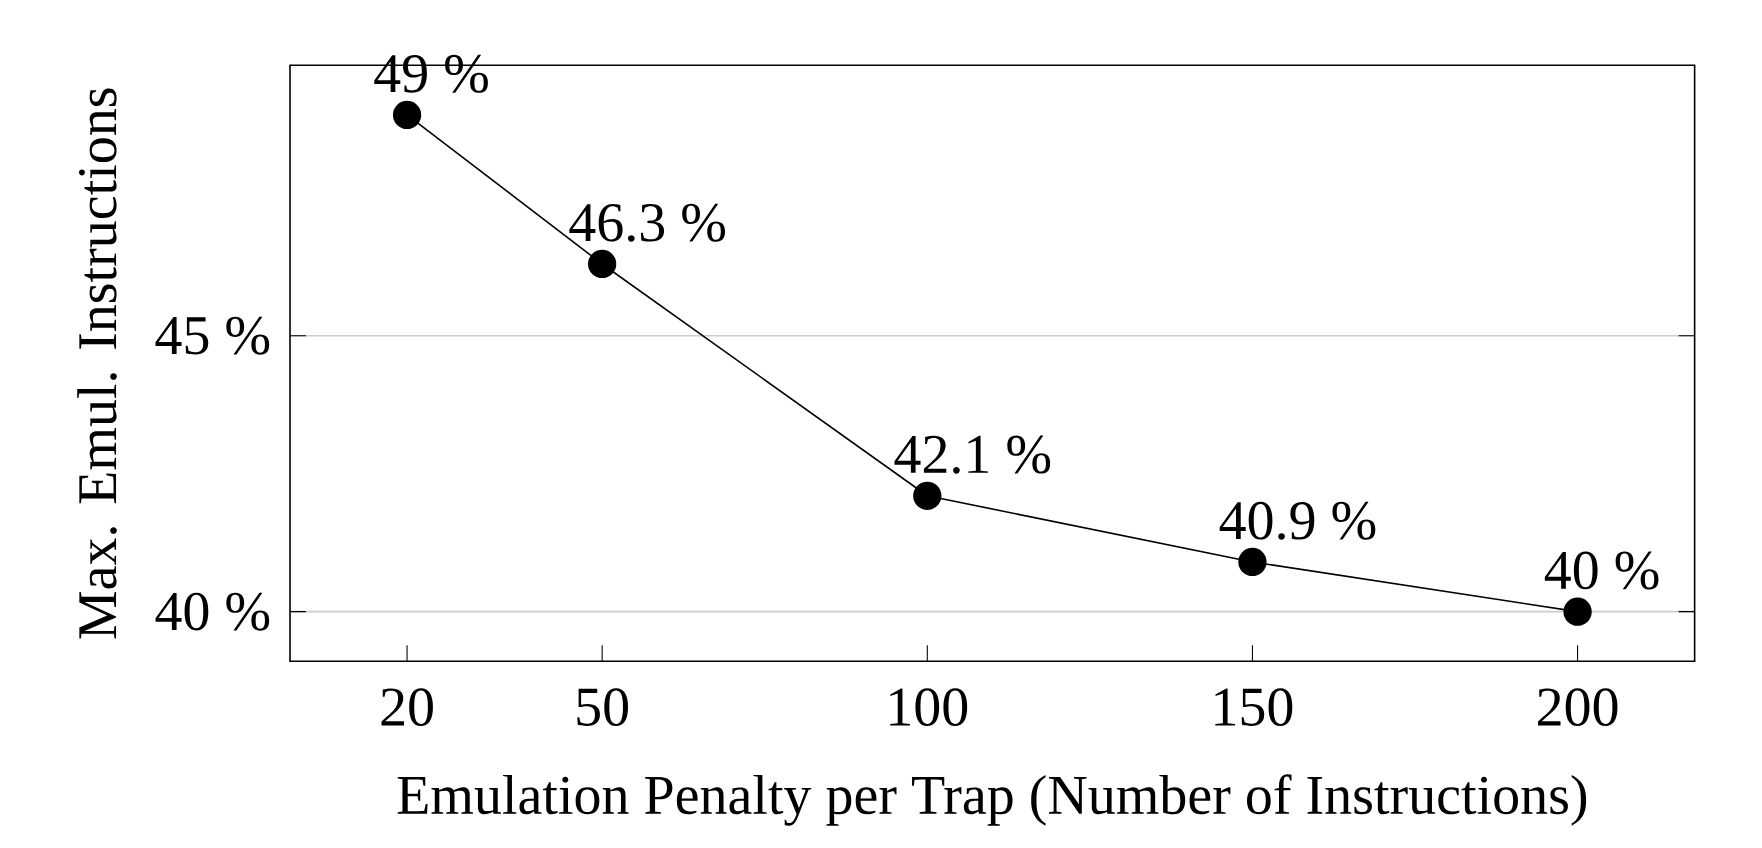 The image size is (1762, 848). Describe the element at coordinates (1254, 707) in the screenshot. I see `x-tick-label: 150` at that location.